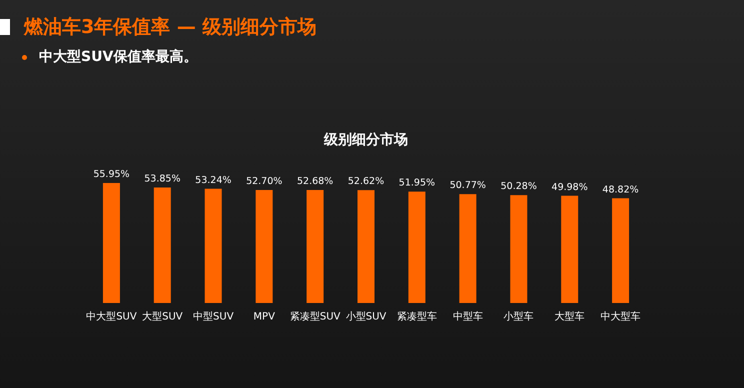 The image size is (744, 388). What do you see at coordinates (518, 186) in the screenshot?
I see `data-label: 50.28%` at bounding box center [518, 186].